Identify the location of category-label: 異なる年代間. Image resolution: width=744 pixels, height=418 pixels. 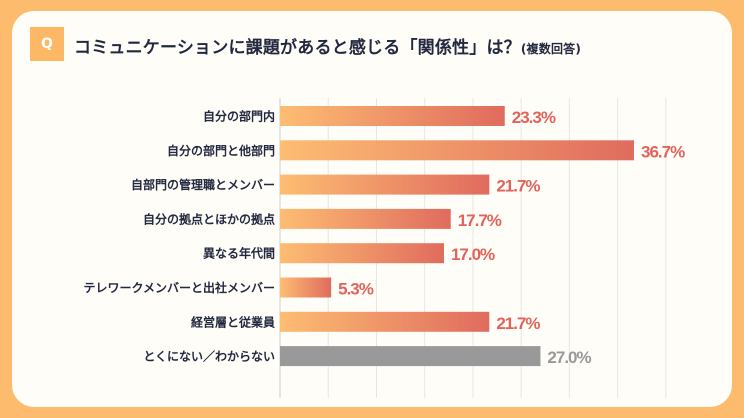
(239, 253).